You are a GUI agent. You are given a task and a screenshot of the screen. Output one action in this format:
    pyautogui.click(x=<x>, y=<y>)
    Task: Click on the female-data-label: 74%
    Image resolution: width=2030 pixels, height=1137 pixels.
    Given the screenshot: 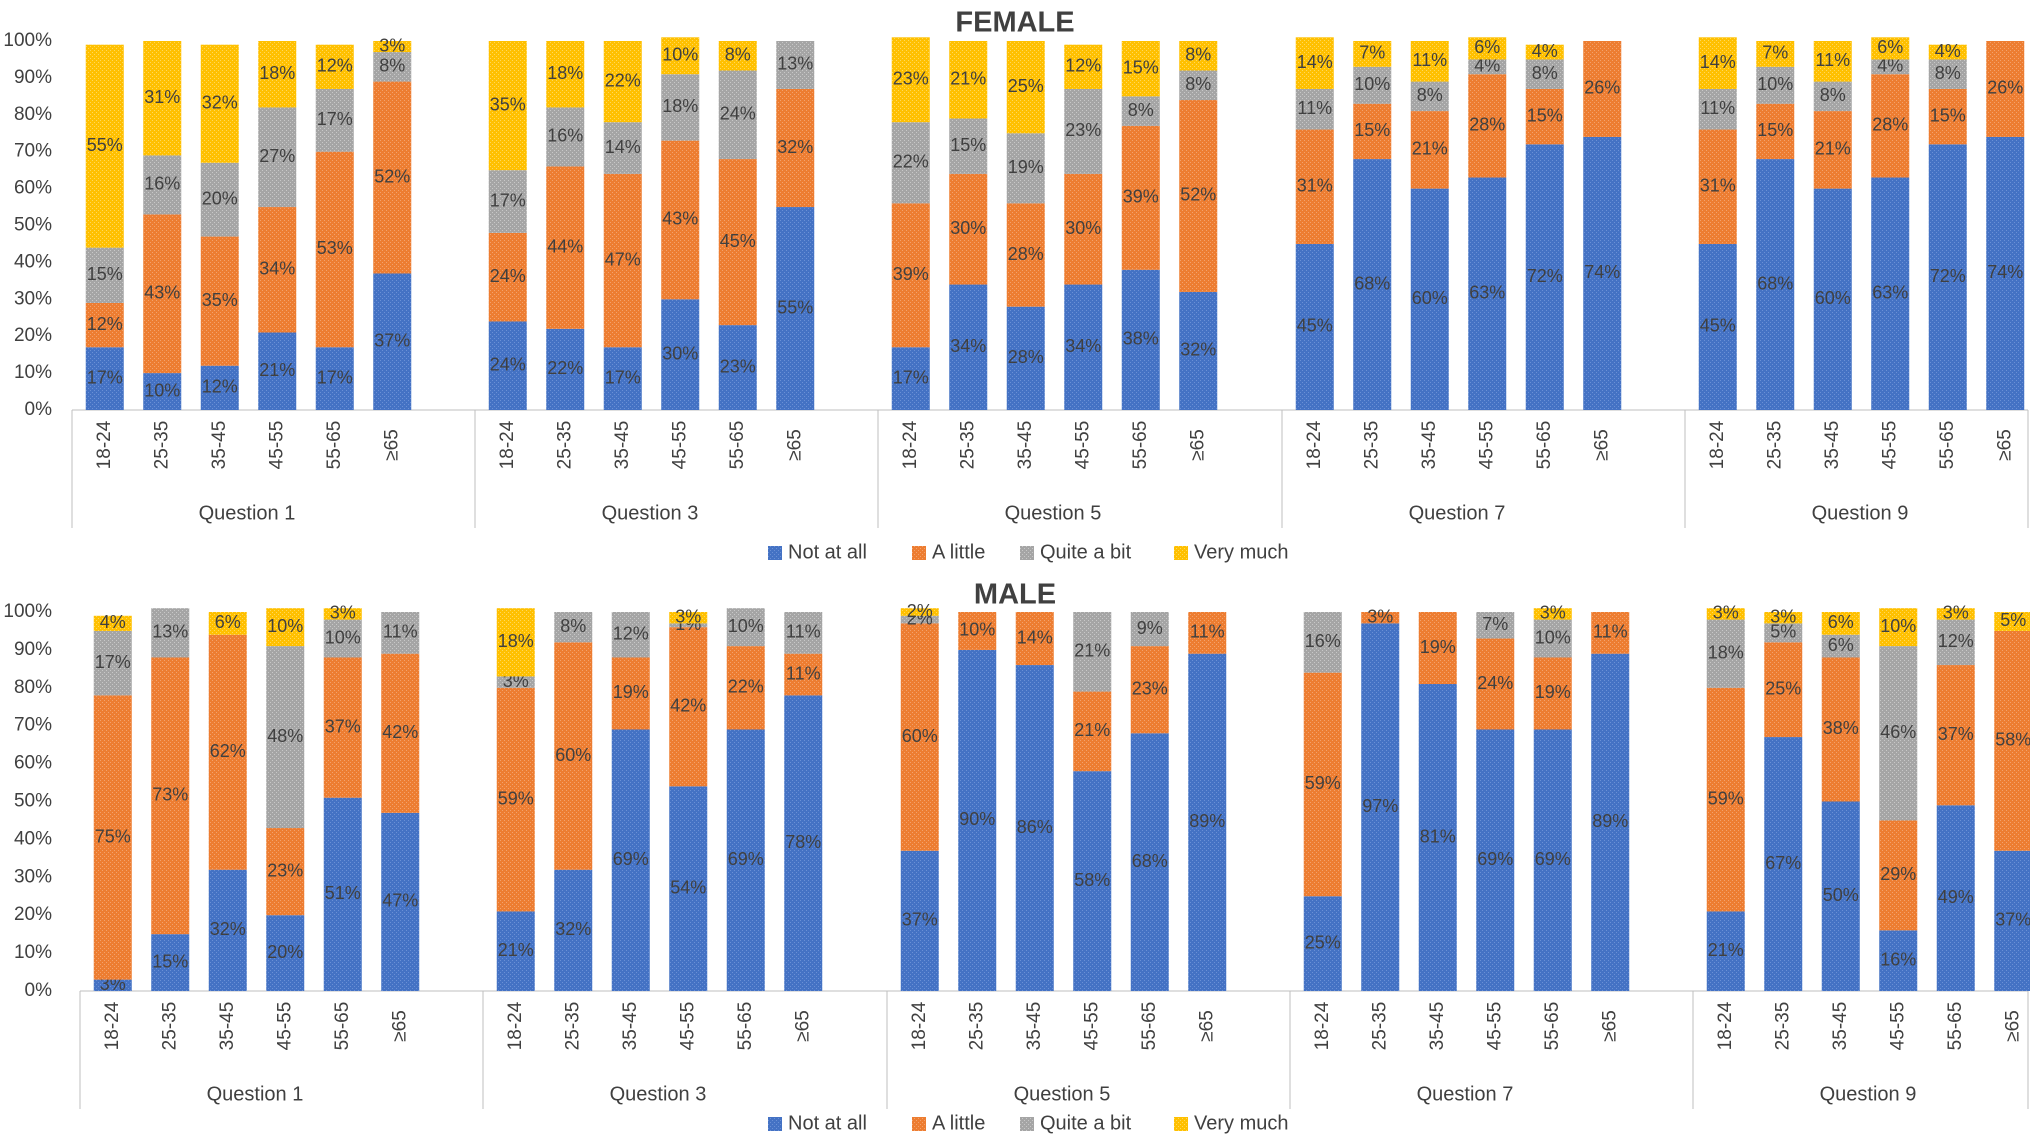 What is the action you would take?
    pyautogui.click(x=2005, y=272)
    